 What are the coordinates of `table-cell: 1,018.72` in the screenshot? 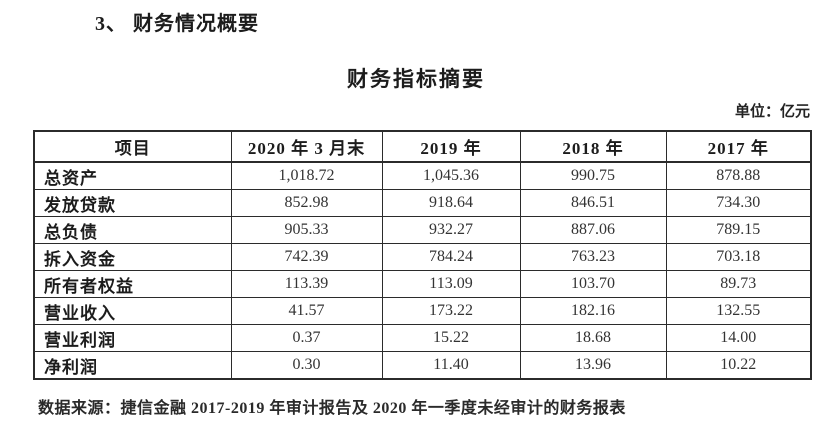 It's located at (306, 175).